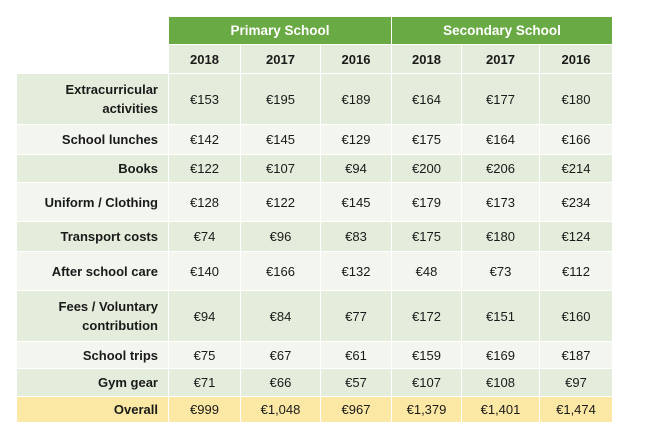 Image resolution: width=650 pixels, height=428 pixels. I want to click on overall-value-cell: €1,474, so click(576, 409).